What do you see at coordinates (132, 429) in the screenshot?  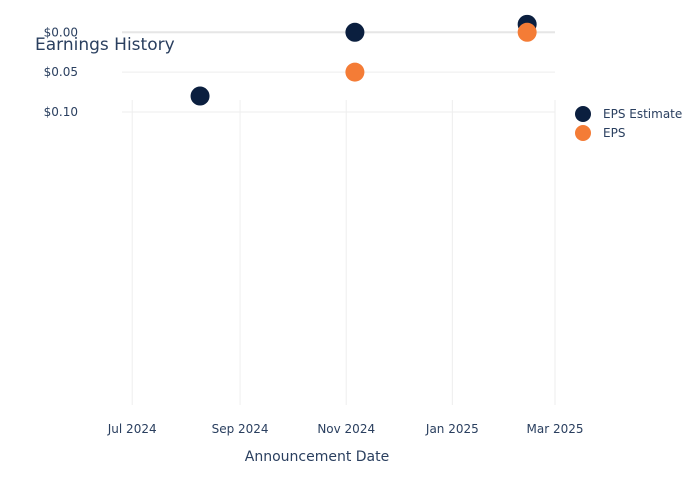 I see `x-tick-label: Jul 2024` at bounding box center [132, 429].